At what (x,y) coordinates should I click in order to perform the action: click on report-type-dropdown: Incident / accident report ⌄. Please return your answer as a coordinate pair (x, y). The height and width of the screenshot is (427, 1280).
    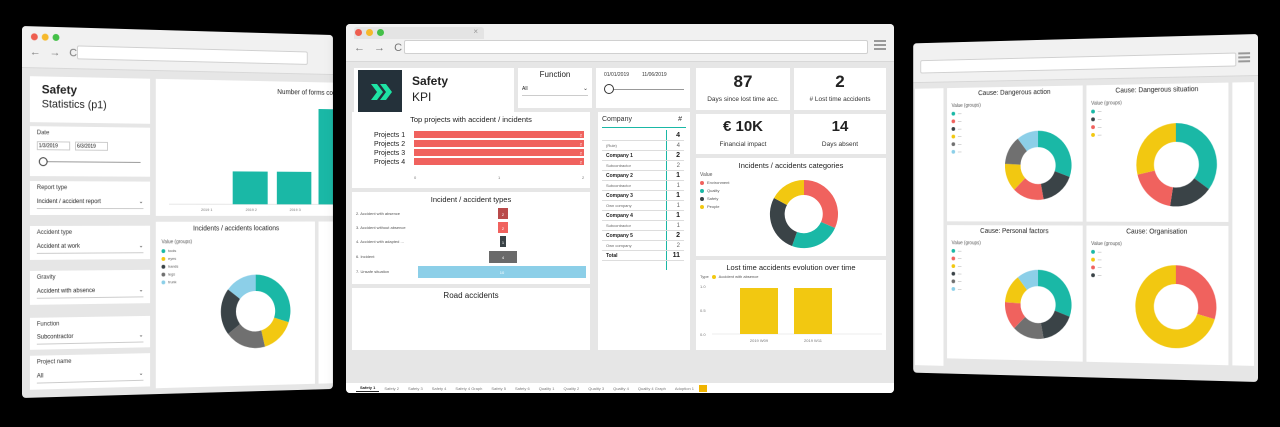
    Looking at the image, I should click on (90, 203).